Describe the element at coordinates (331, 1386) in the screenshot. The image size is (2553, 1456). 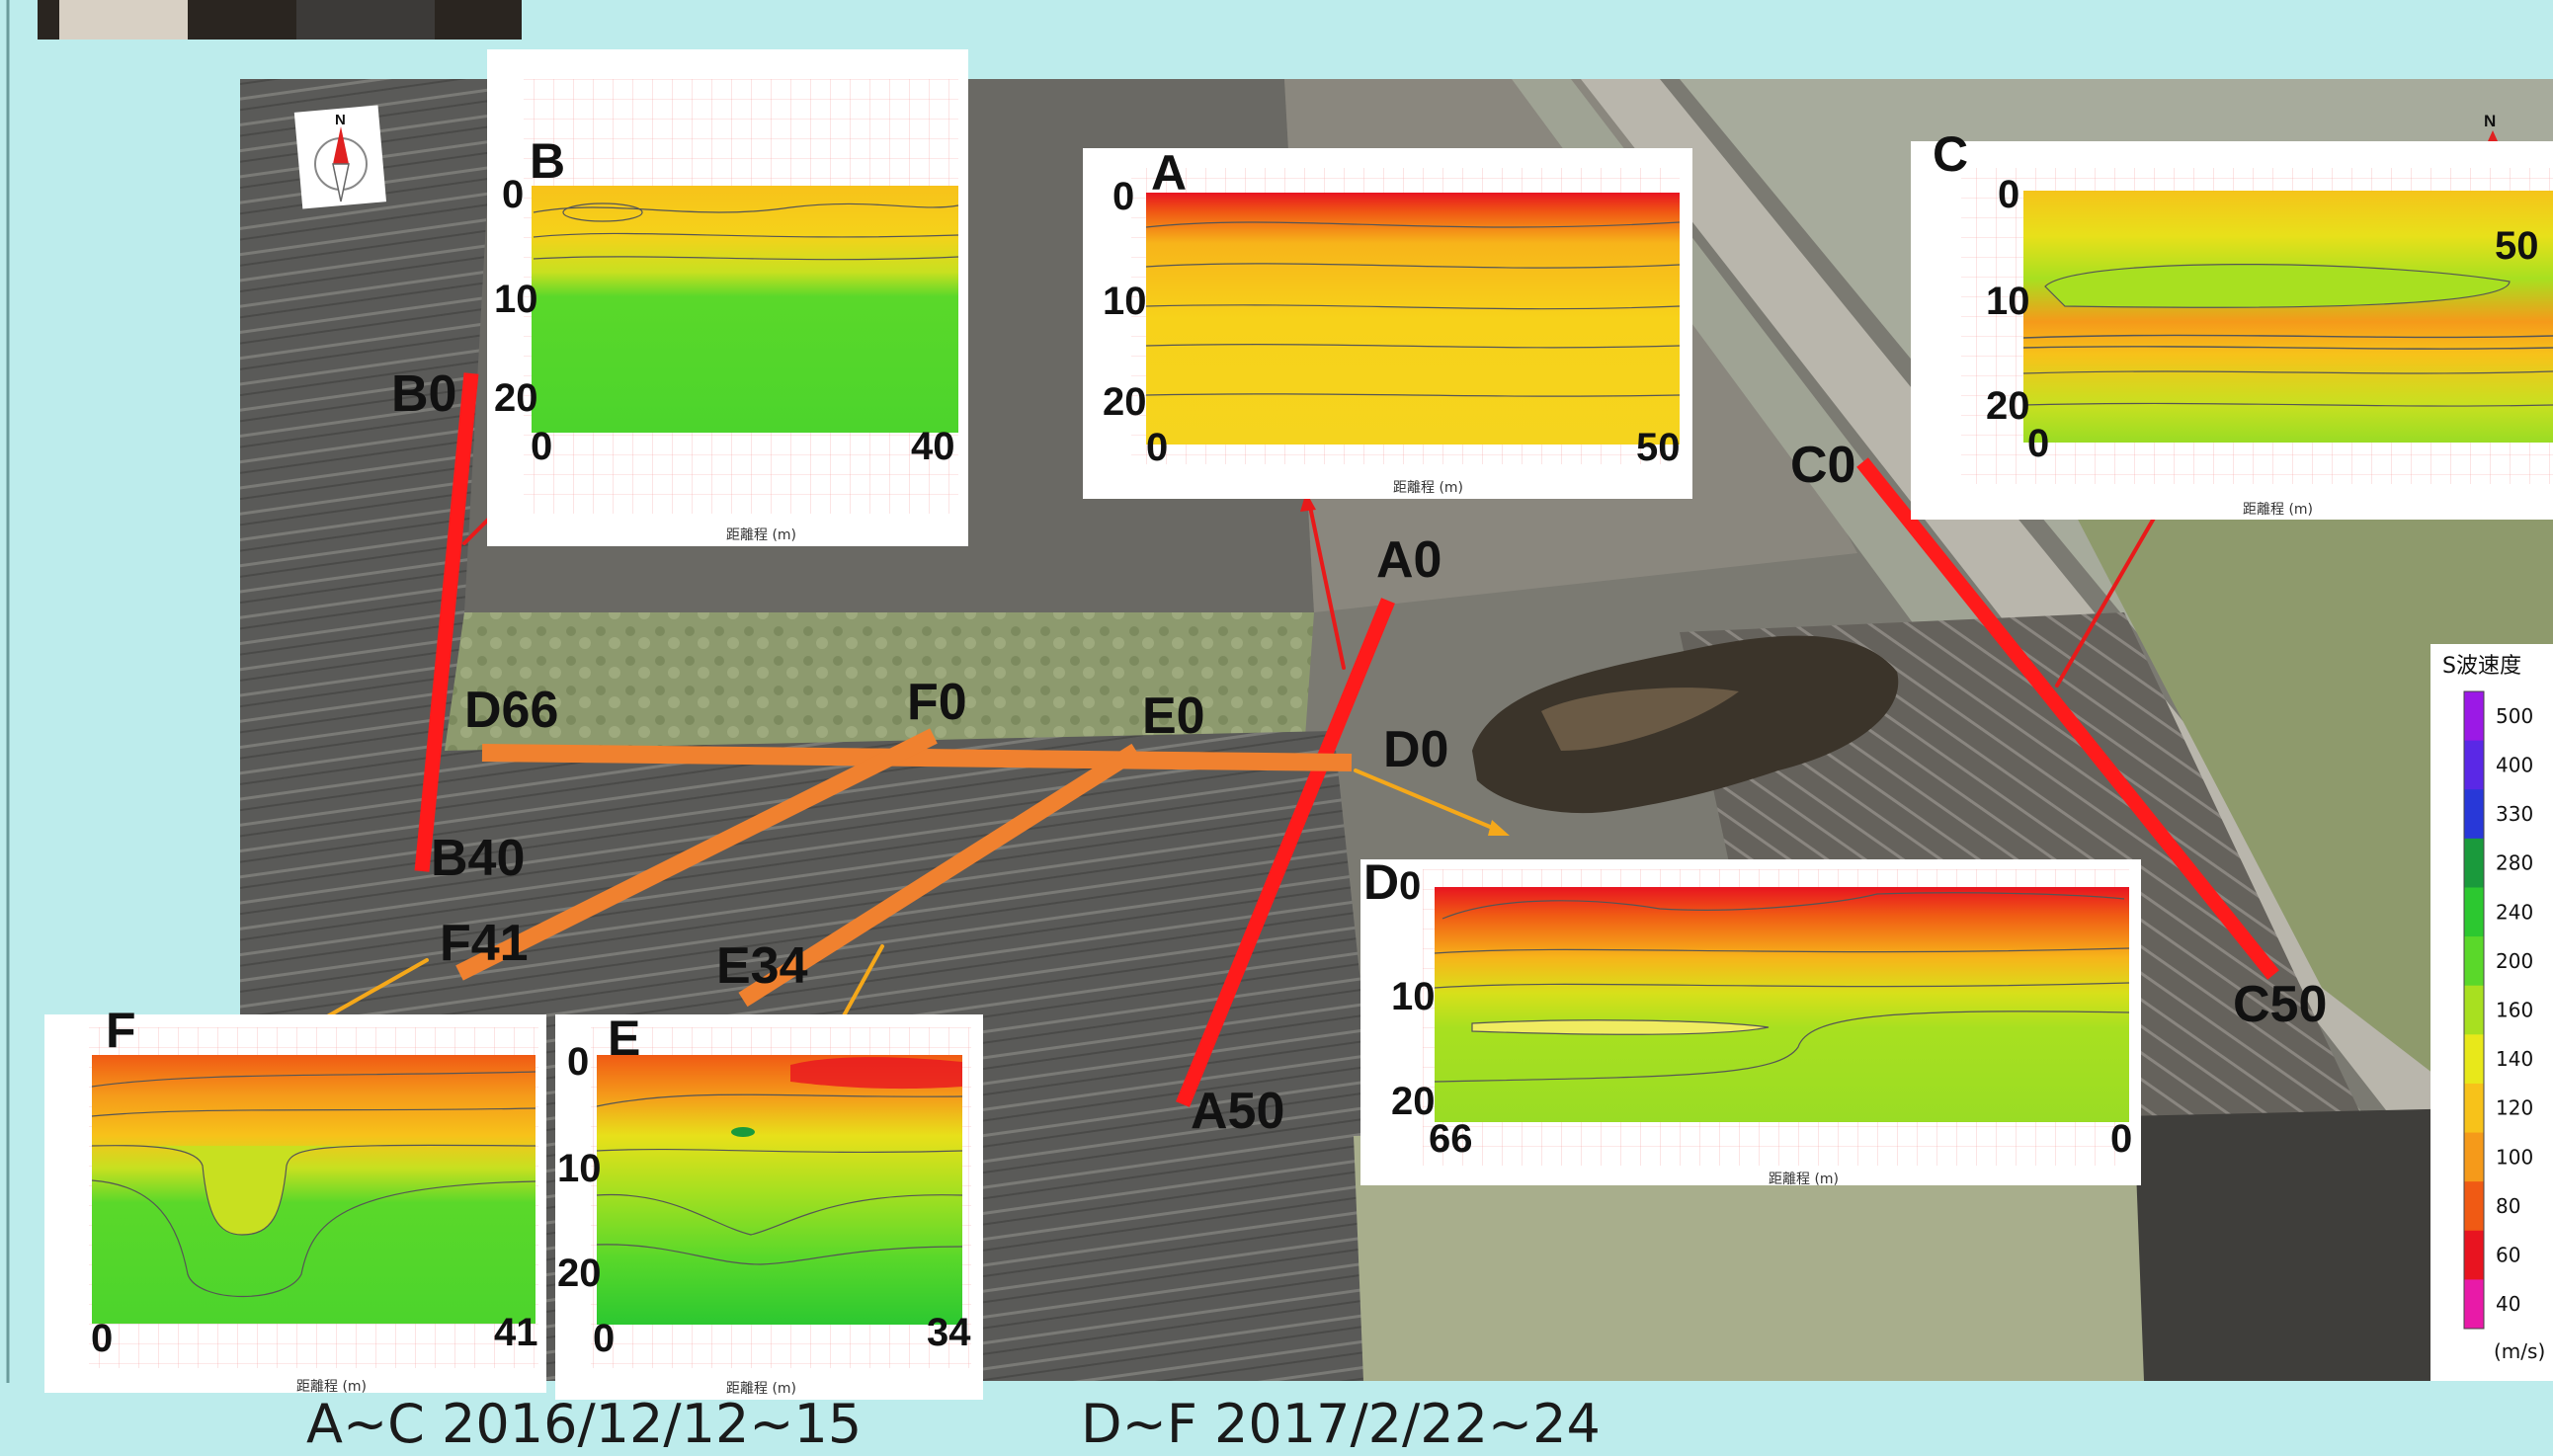
I see `section-F-xaxis-caption: 距離程 (m)` at that location.